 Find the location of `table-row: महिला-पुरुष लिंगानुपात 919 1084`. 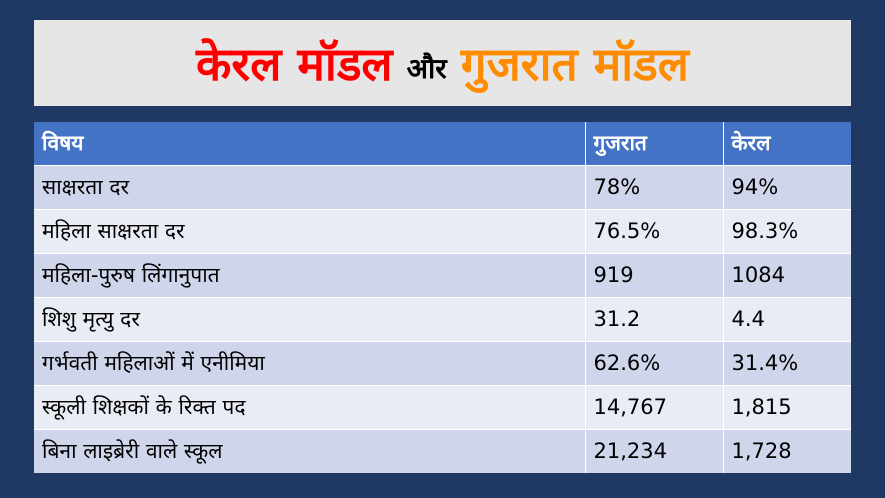

table-row: महिला-पुरुष लिंगानुपात 919 1084 is located at coordinates (442, 275).